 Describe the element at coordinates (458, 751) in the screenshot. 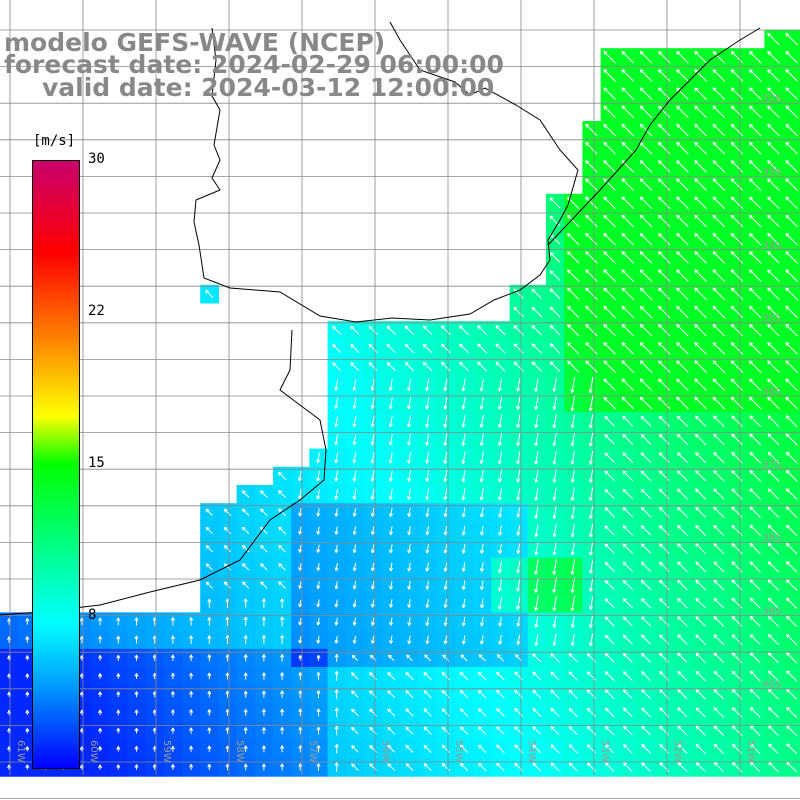

I see `longitude-label: 55W` at that location.